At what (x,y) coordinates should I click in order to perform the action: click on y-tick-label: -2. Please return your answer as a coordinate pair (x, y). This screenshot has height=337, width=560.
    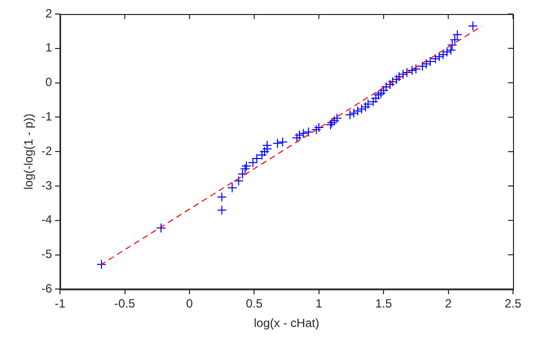
    Looking at the image, I should click on (46, 151).